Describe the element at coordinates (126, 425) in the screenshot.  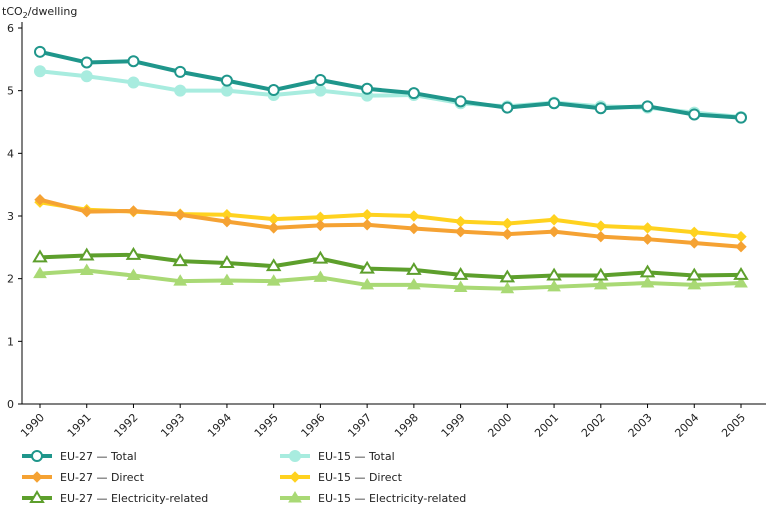
I see `x-tick-label: 1992` at that location.